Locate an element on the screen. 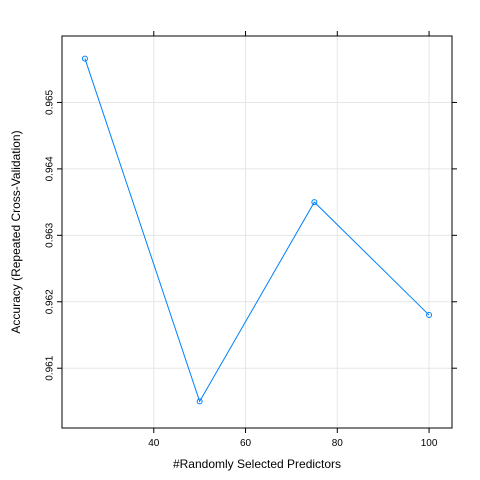 Image resolution: width=480 pixels, height=480 pixels. y-axis-title: Accuracy (Repeated Cross-Validation) is located at coordinates (16, 231).